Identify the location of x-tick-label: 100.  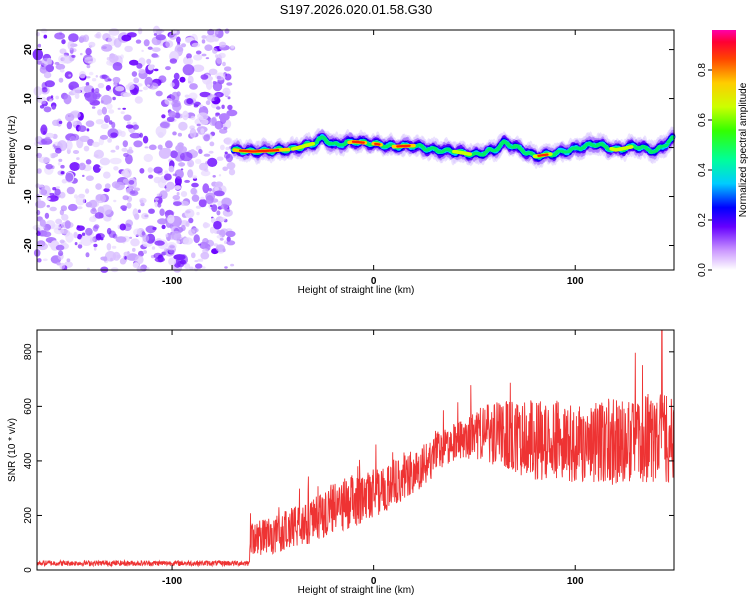
(575, 281).